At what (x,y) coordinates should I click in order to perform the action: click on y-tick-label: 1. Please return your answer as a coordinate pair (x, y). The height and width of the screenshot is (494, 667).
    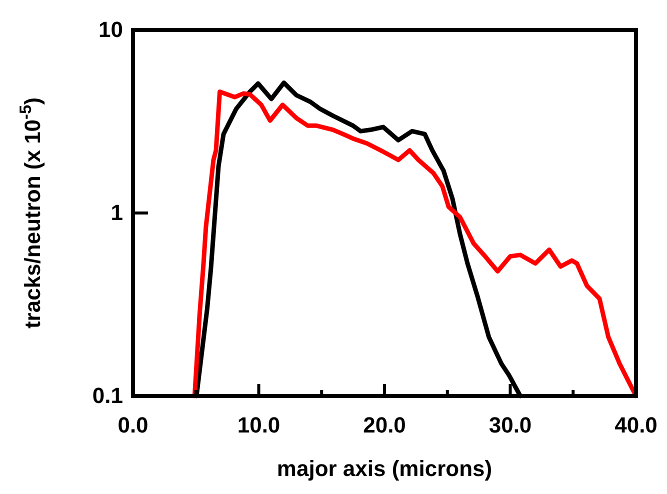
    Looking at the image, I should click on (116, 213).